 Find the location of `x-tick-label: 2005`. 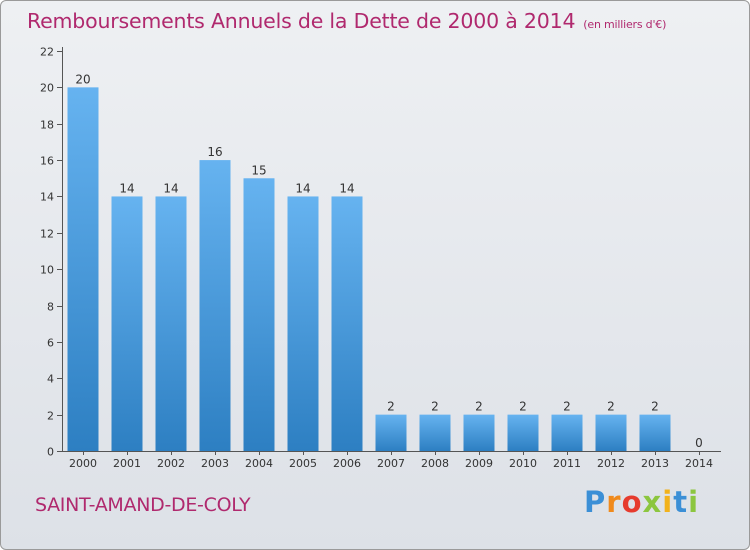

x-tick-label: 2005 is located at coordinates (303, 463).